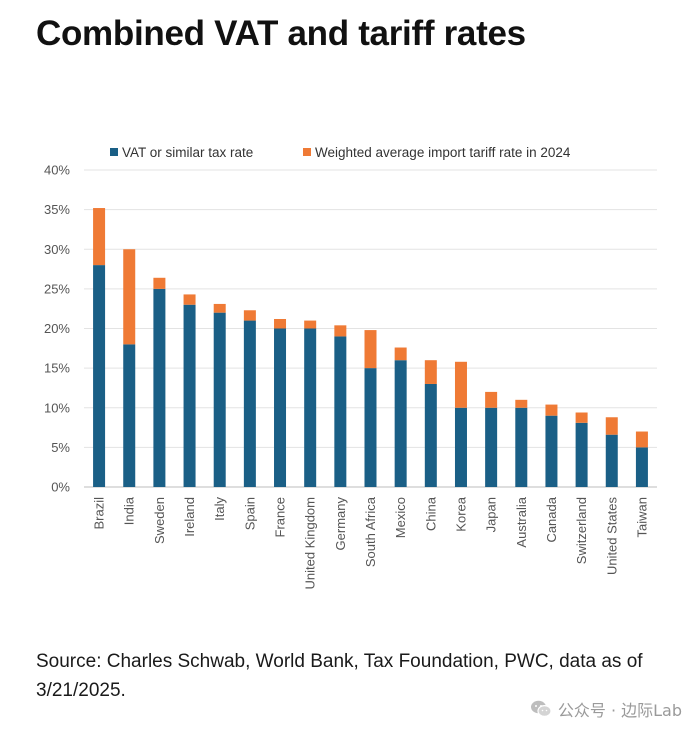 The image size is (700, 736). What do you see at coordinates (310, 543) in the screenshot?
I see `x-tick-label: United Kingdom` at bounding box center [310, 543].